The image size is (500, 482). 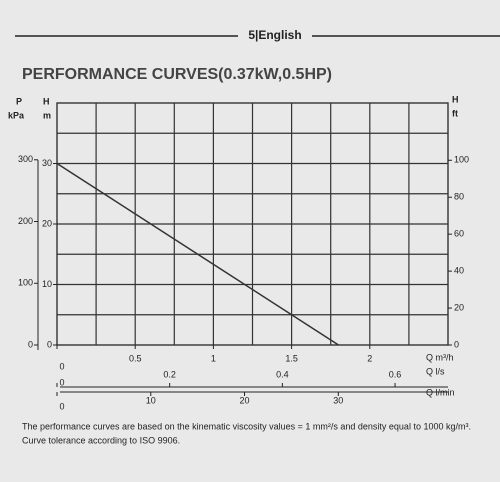 What do you see at coordinates (455, 113) in the screenshot?
I see `axis-label: ft` at bounding box center [455, 113].